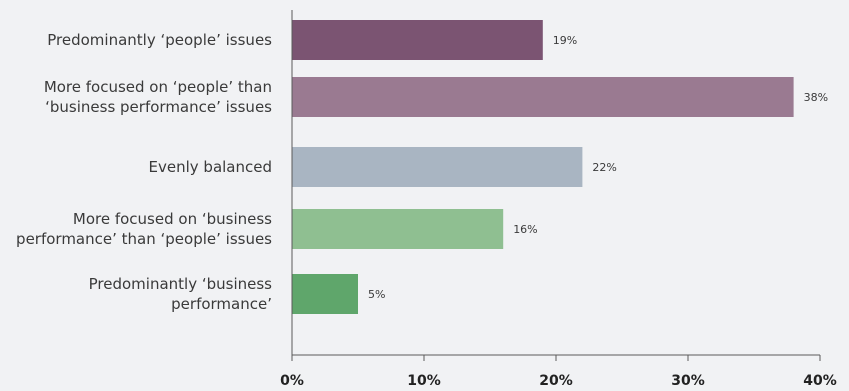  I want to click on x-tick-label: 30%, so click(688, 381).